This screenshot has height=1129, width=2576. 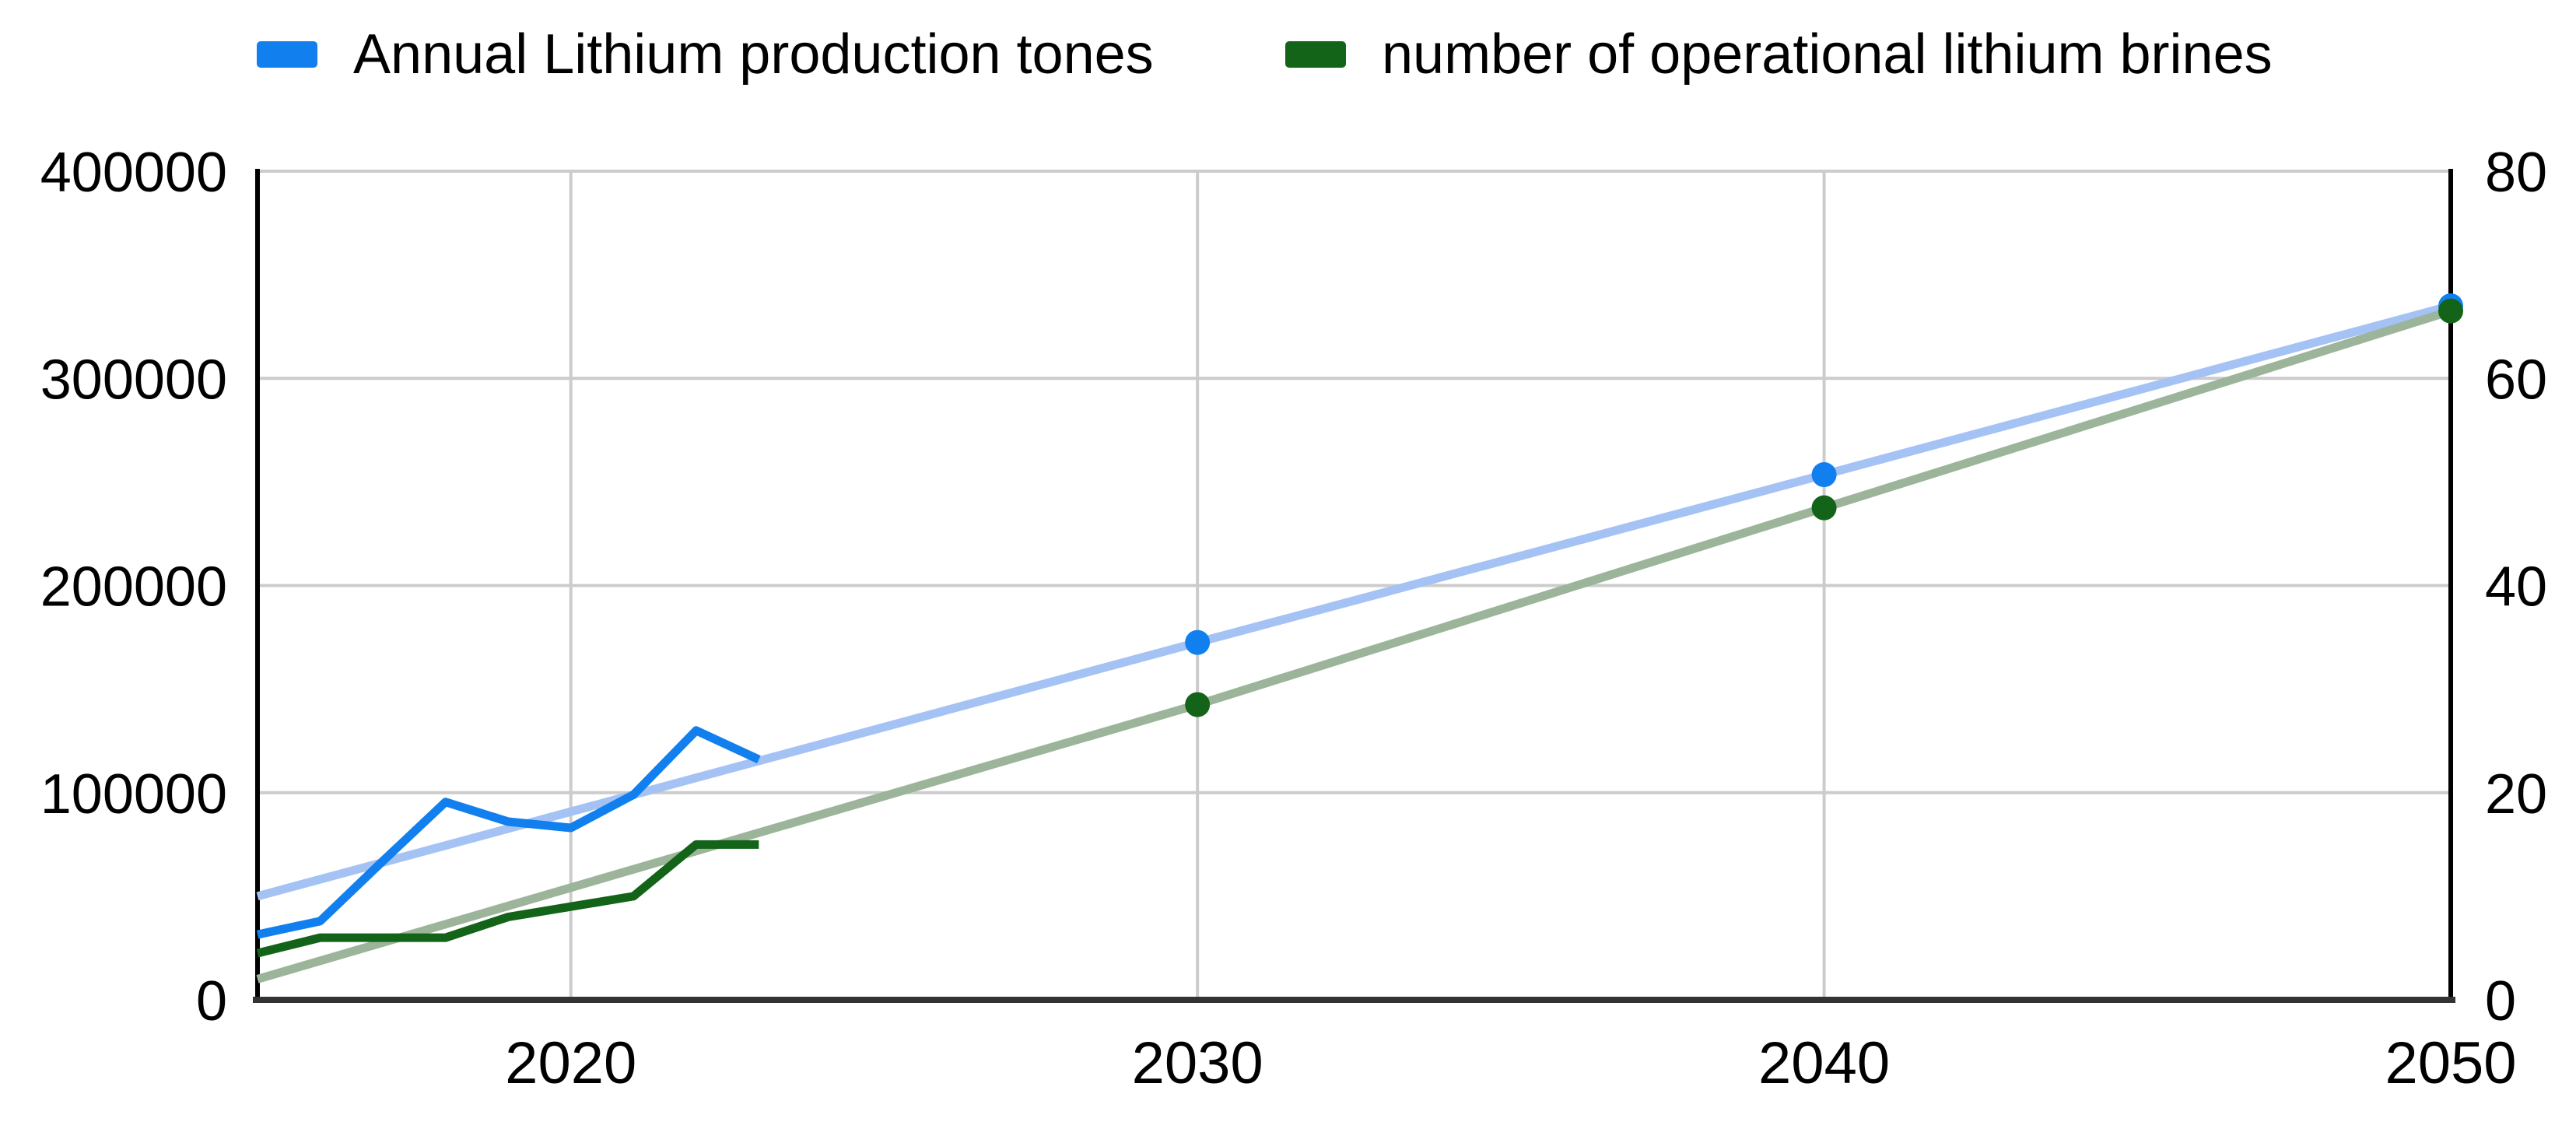 What do you see at coordinates (2516, 794) in the screenshot?
I see `y-axis-right-label: 20` at bounding box center [2516, 794].